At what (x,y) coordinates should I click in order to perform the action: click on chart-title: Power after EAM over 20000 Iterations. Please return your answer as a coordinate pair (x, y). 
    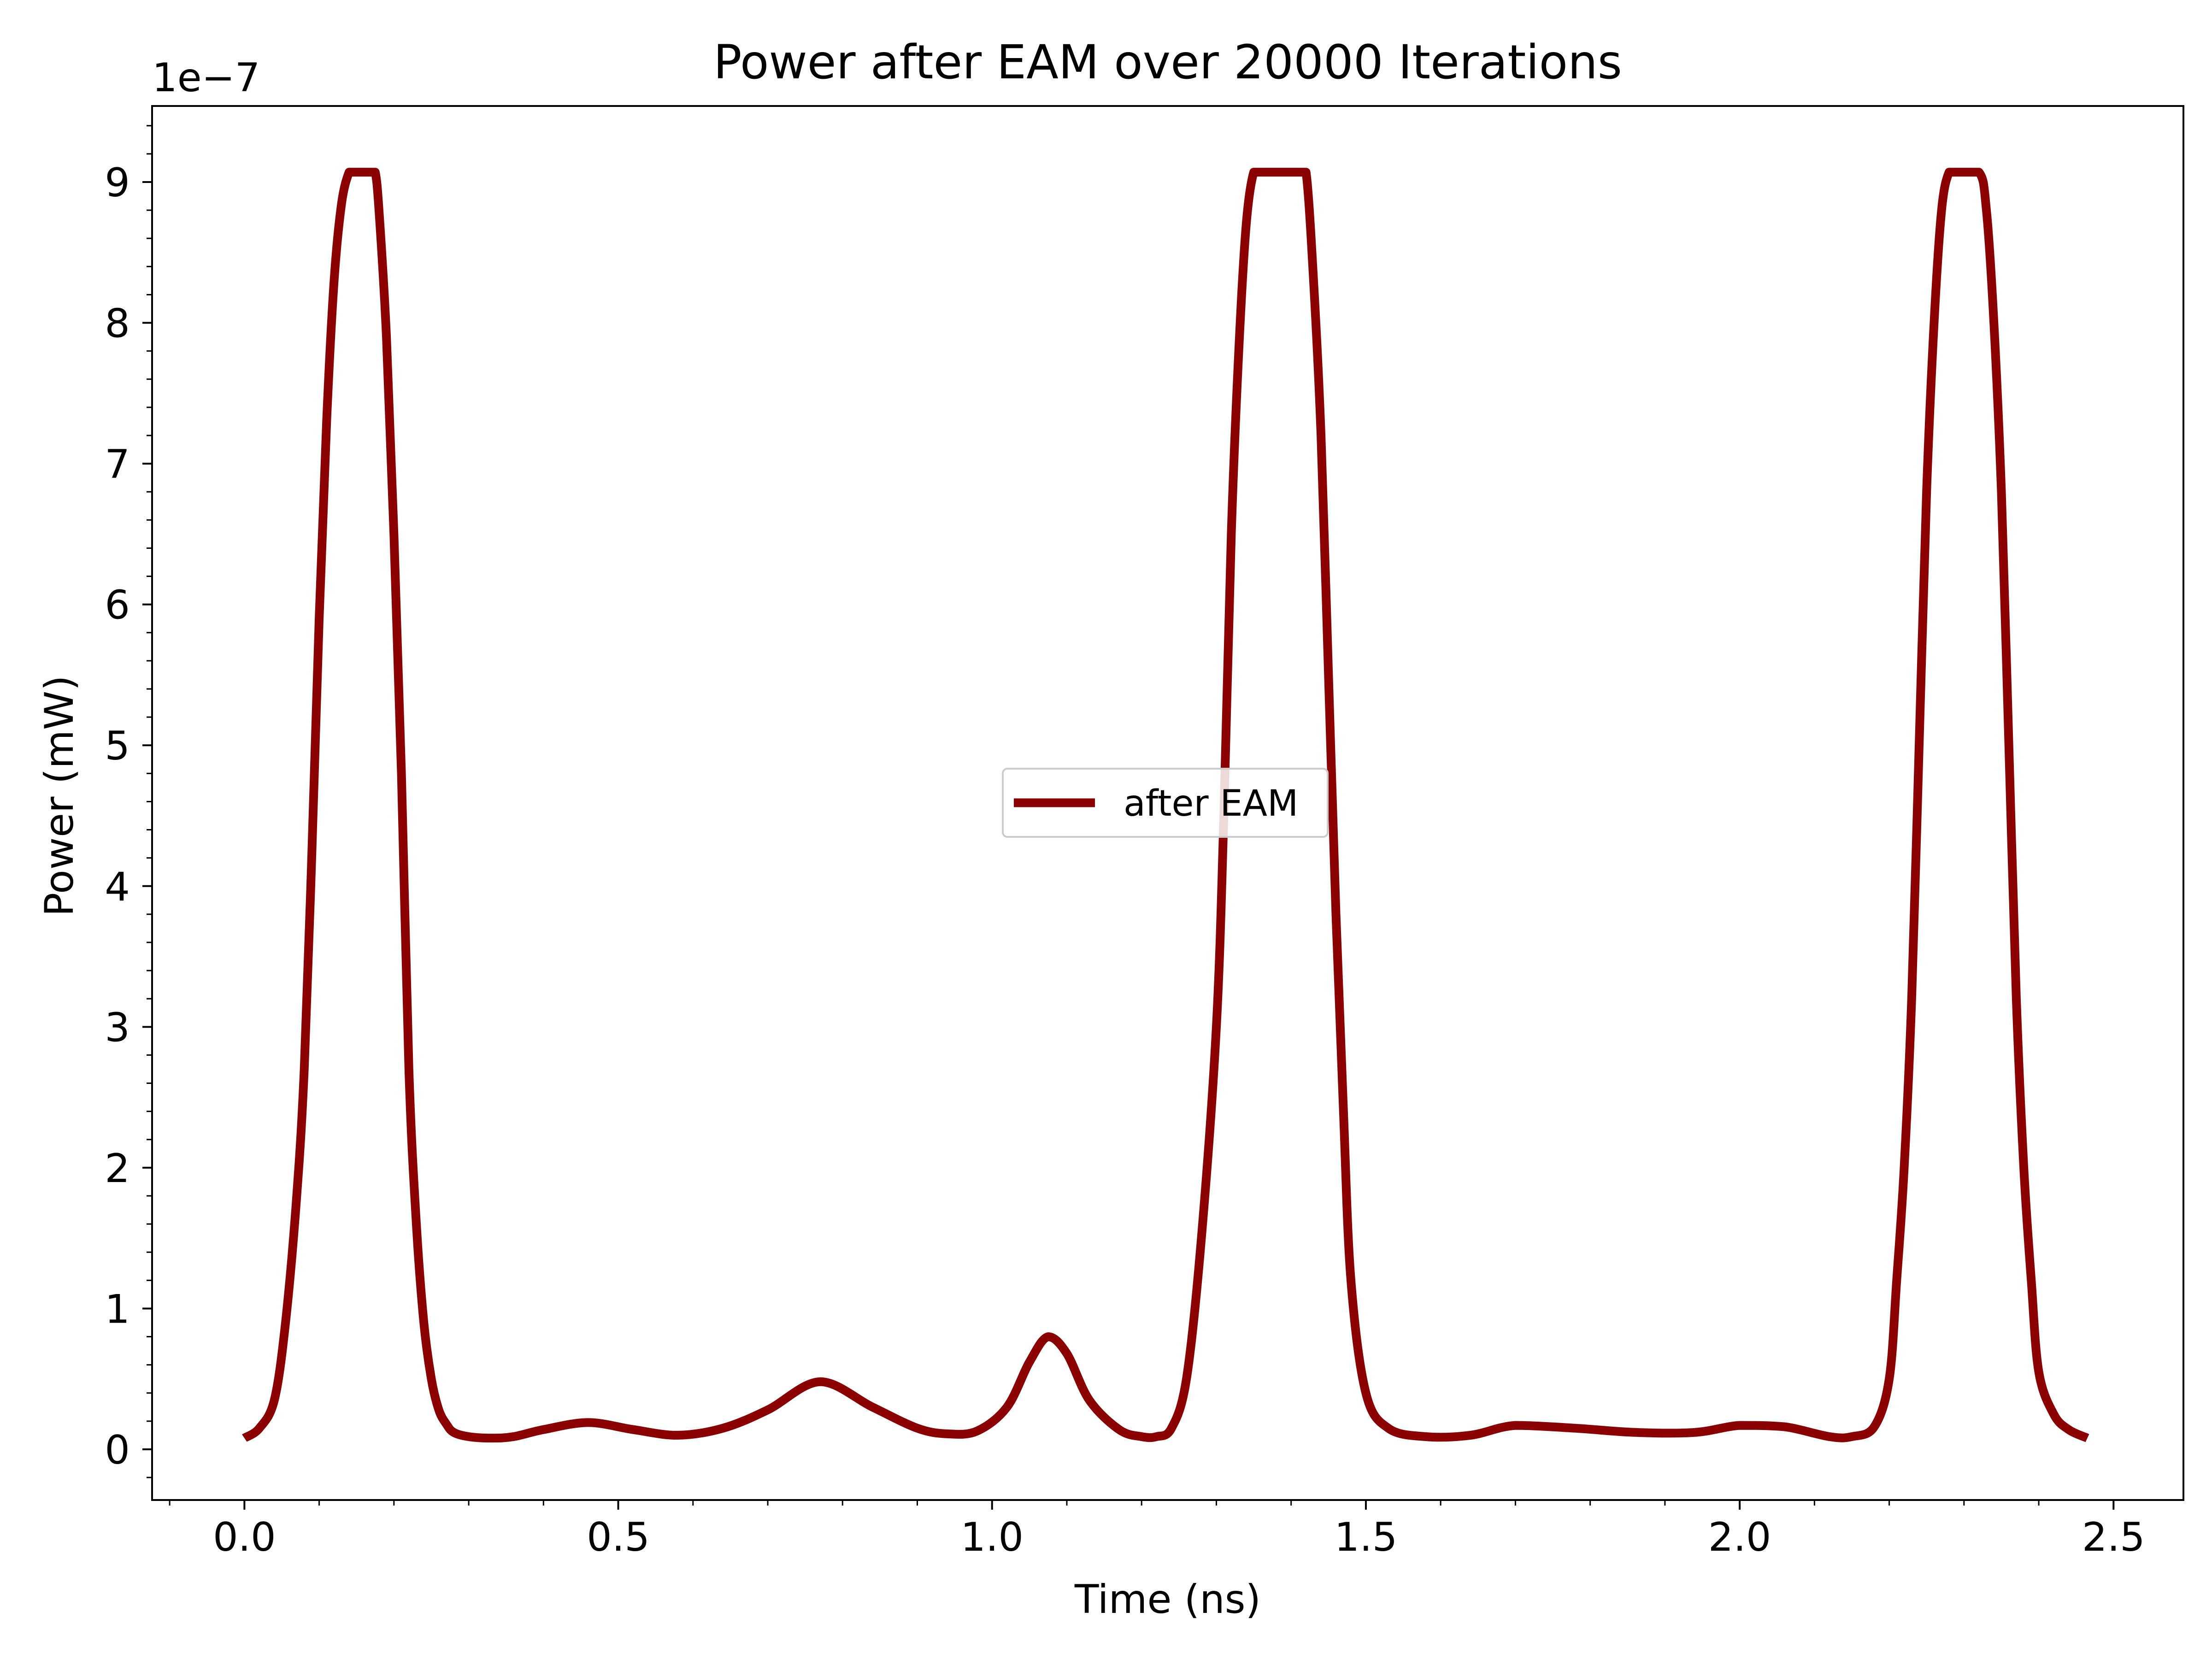
    Looking at the image, I should click on (1167, 62).